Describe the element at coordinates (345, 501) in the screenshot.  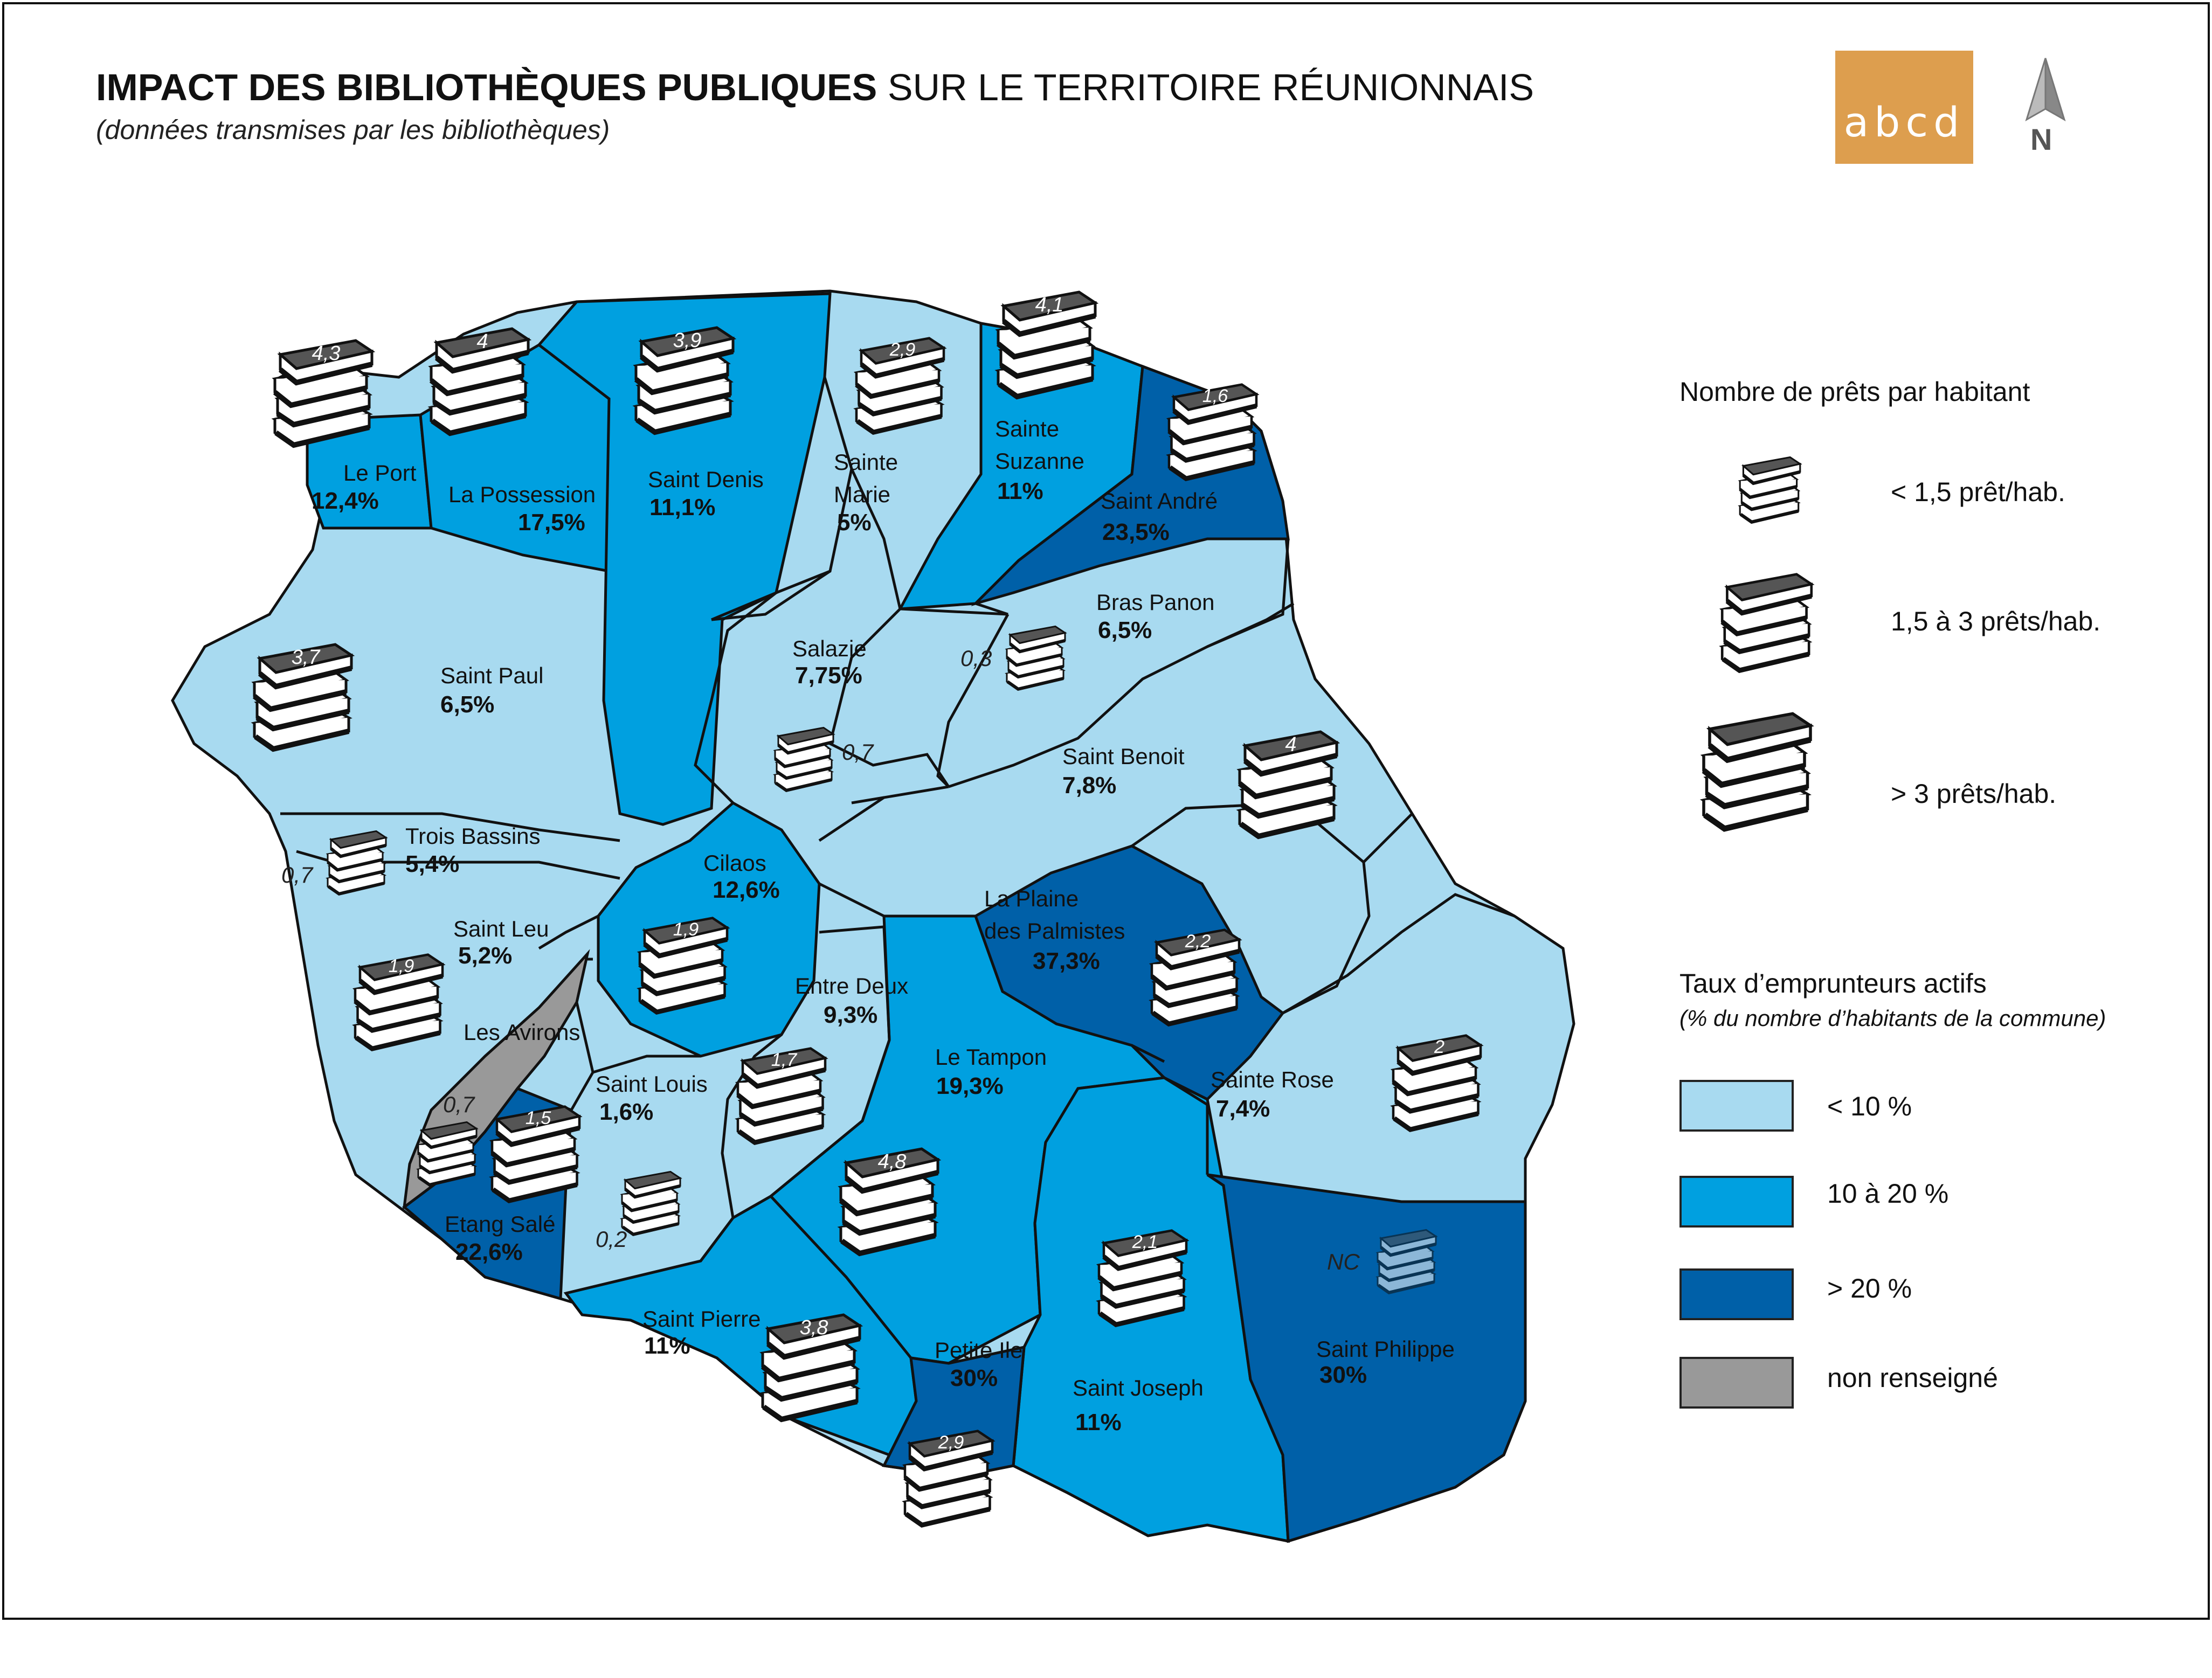
I see `rate-le-port: 12,4%` at that location.